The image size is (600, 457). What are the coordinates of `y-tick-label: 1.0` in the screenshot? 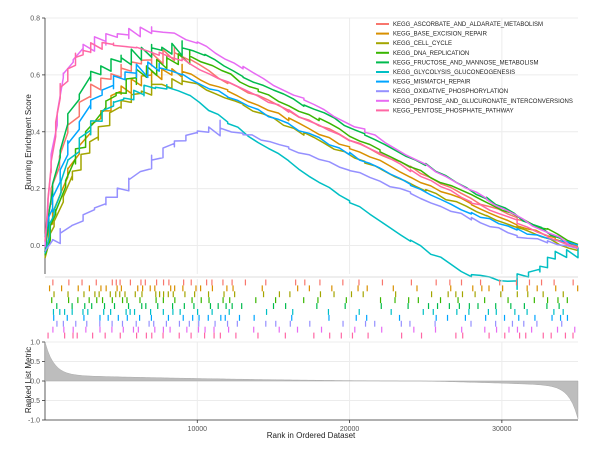 It's located at (35, 343).